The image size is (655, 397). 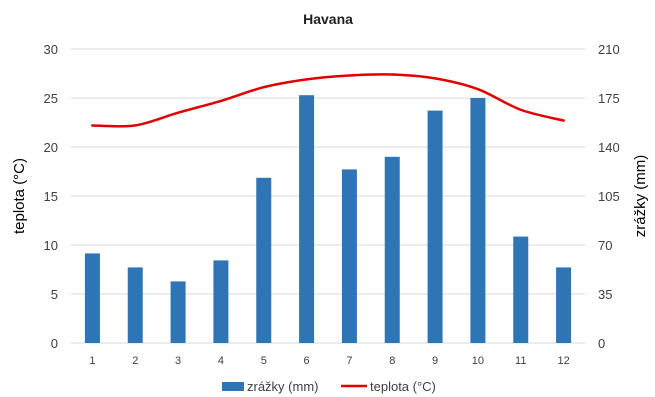 I want to click on x-axis-ticks: 1 2 3 4 5 6 7 8 9 10 11 12, so click(x=329, y=361).